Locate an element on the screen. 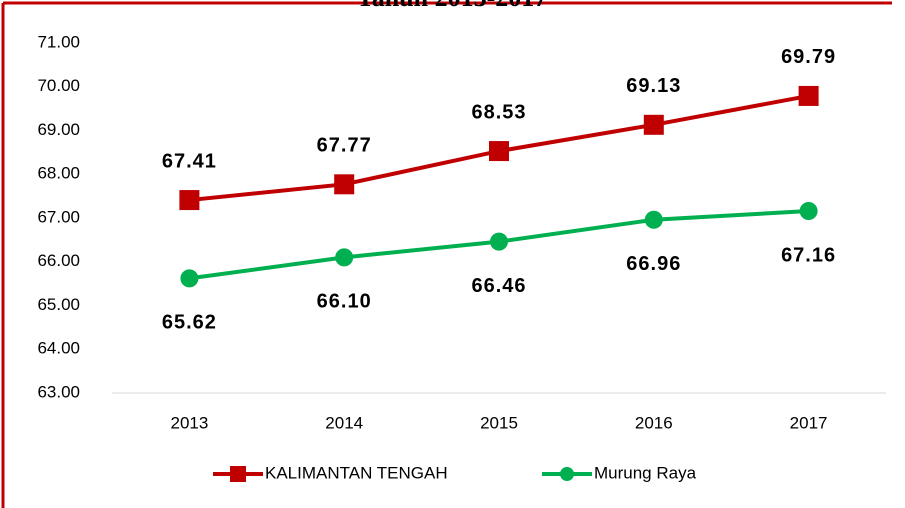 This screenshot has height=508, width=905. chart-title: Tahun 2013-2017 is located at coordinates (452, 6).